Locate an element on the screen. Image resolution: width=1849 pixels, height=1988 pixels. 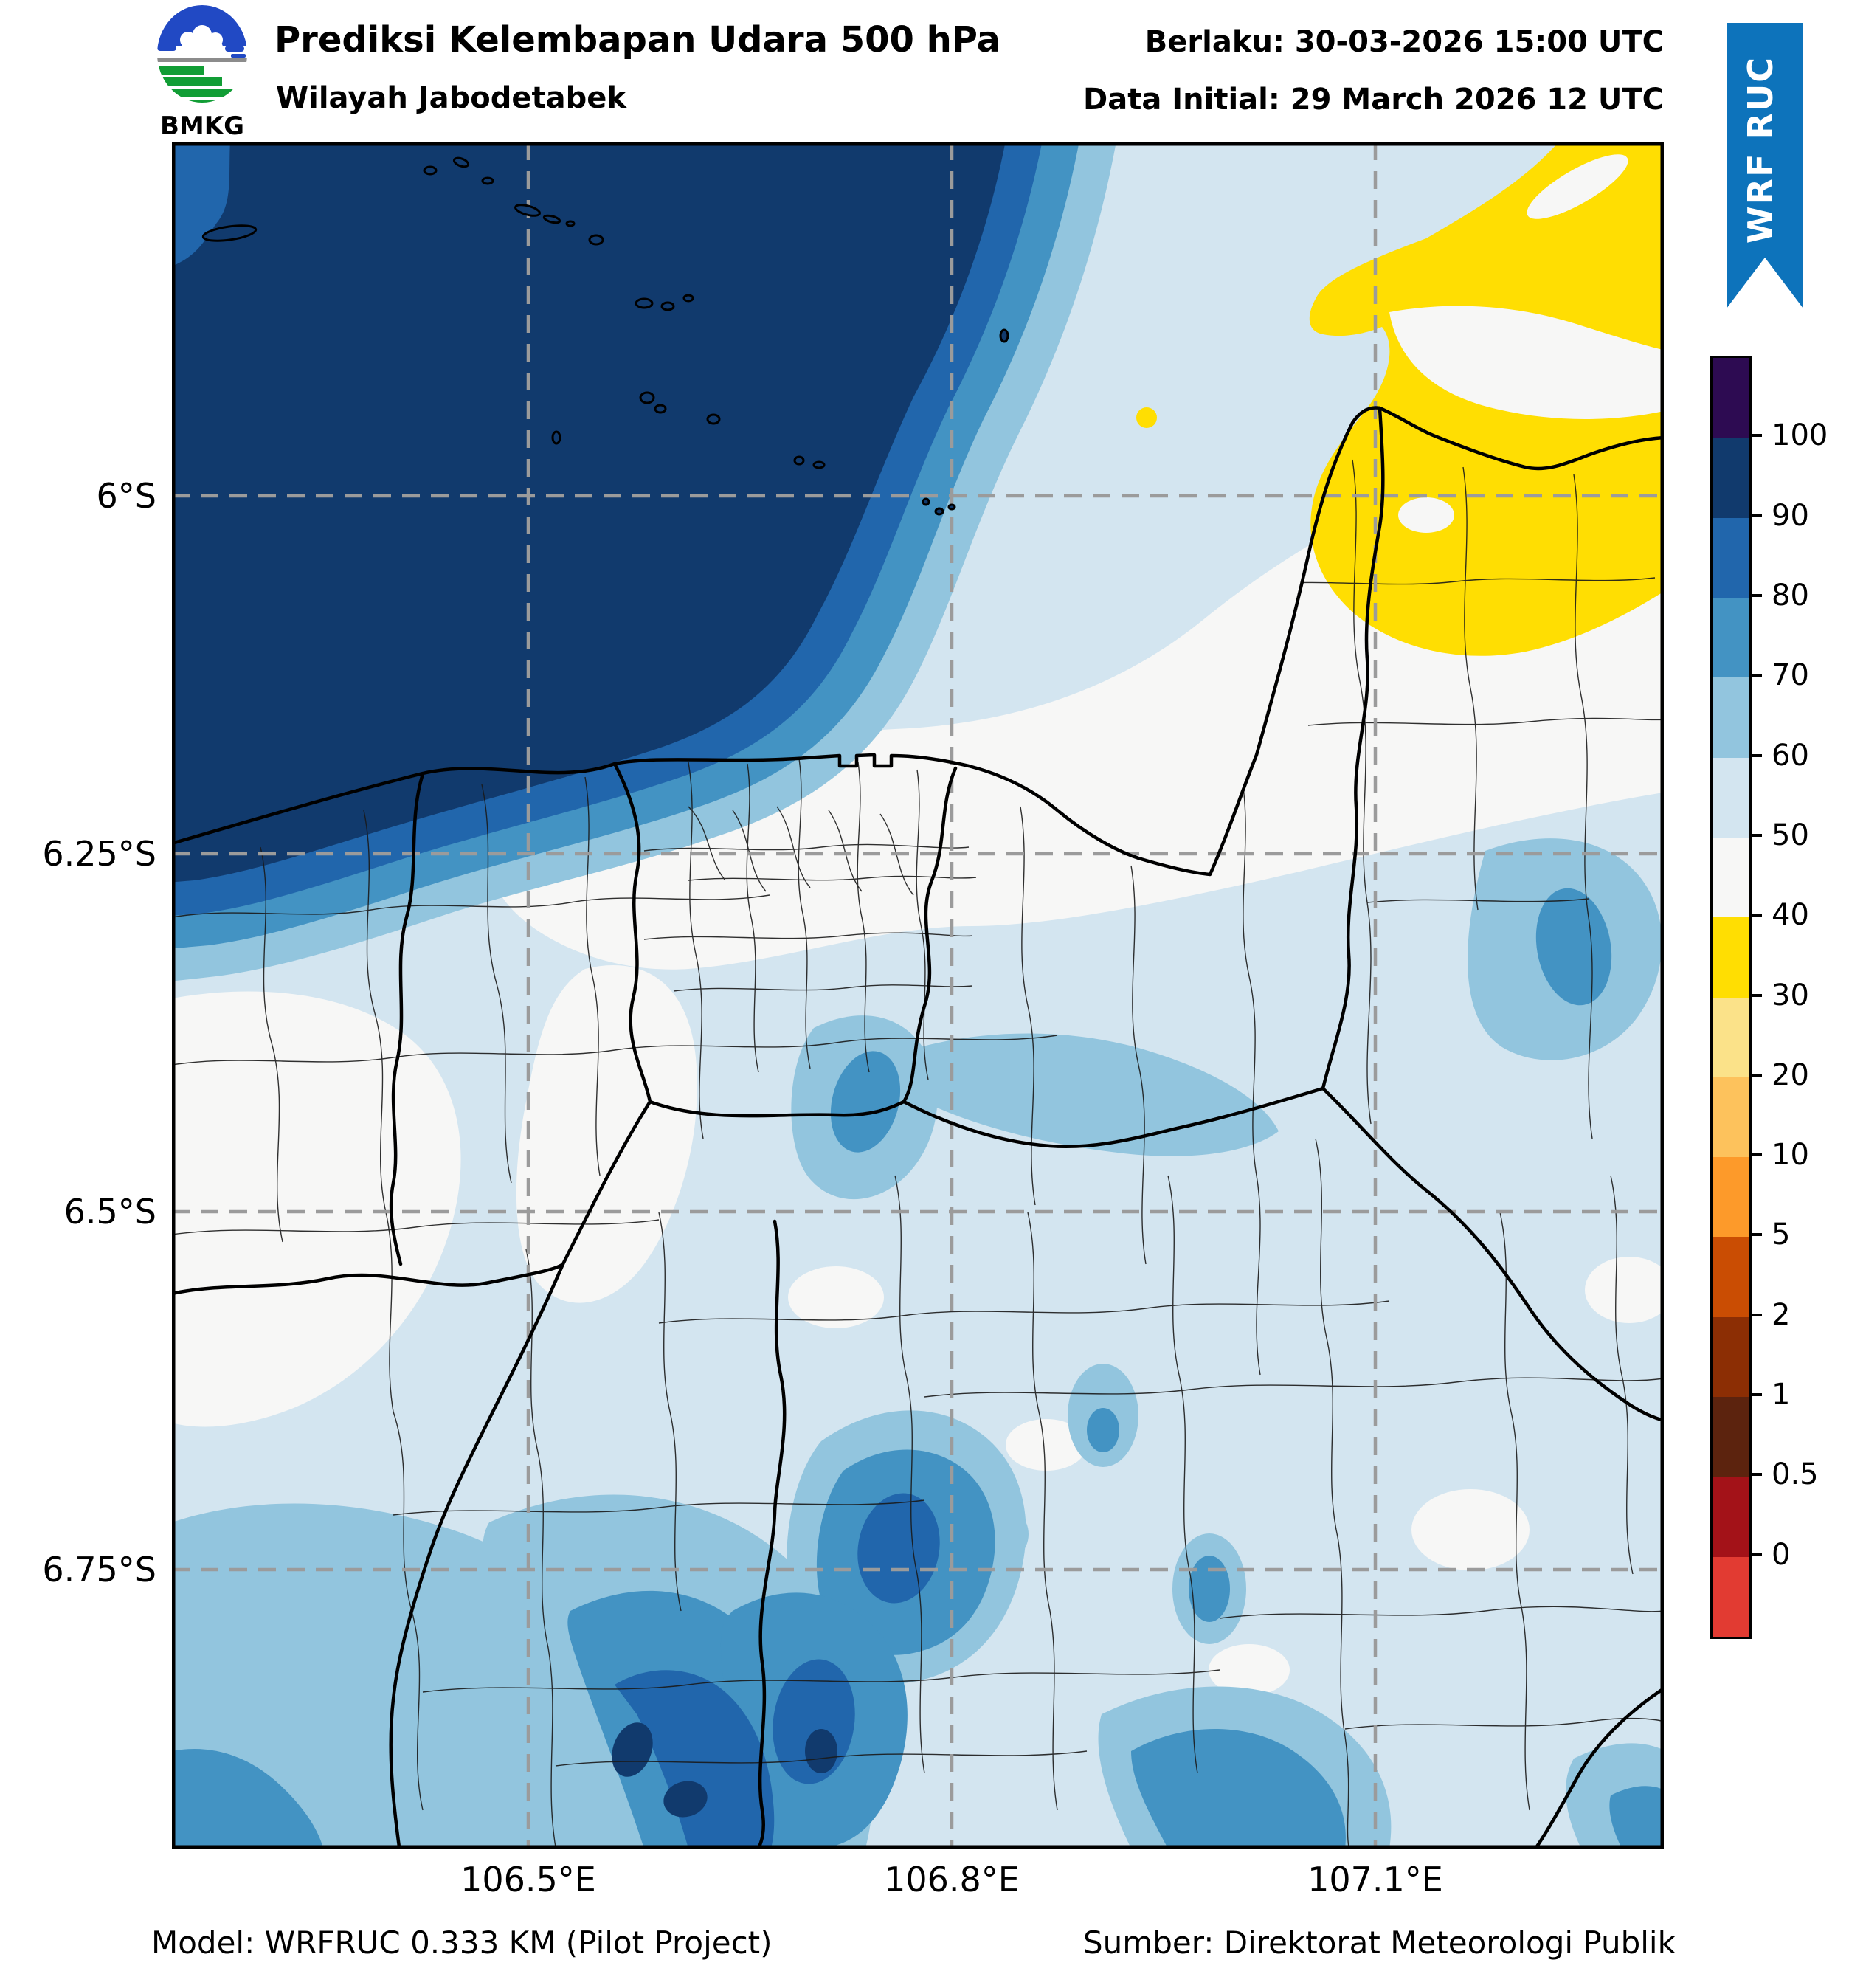
logo-cloud is located at coordinates (202, 41).